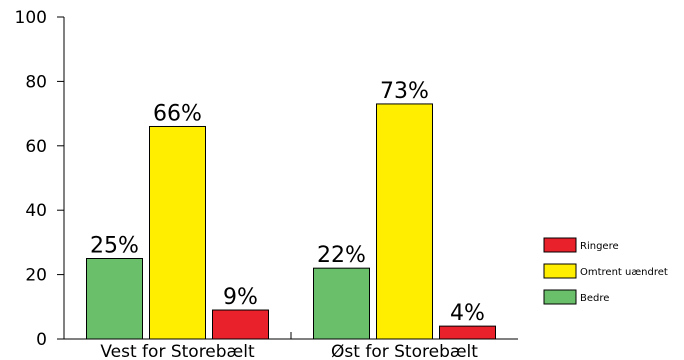 This screenshot has height=360, width=684. What do you see at coordinates (40, 179) in the screenshot?
I see `y-axis: 0 20 40 60 80 100` at bounding box center [40, 179].